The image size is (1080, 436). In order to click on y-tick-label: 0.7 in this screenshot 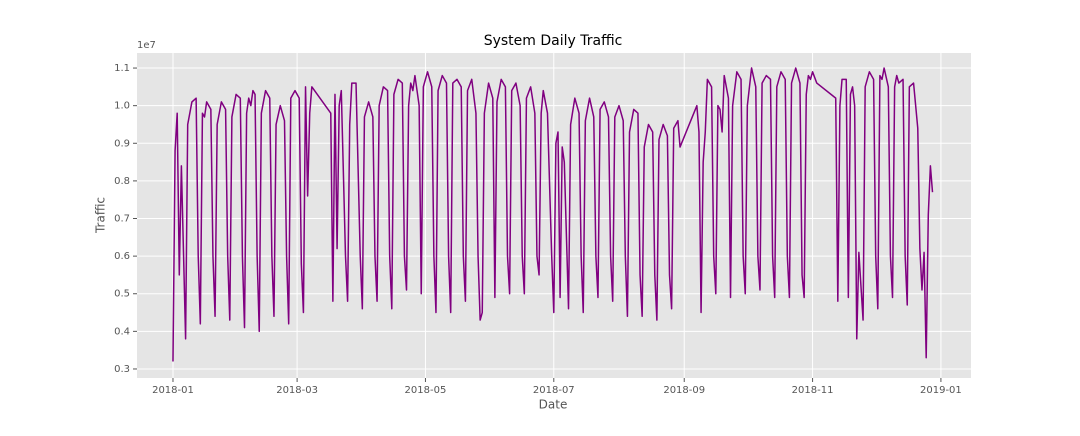, I will do `click(122, 219)`.